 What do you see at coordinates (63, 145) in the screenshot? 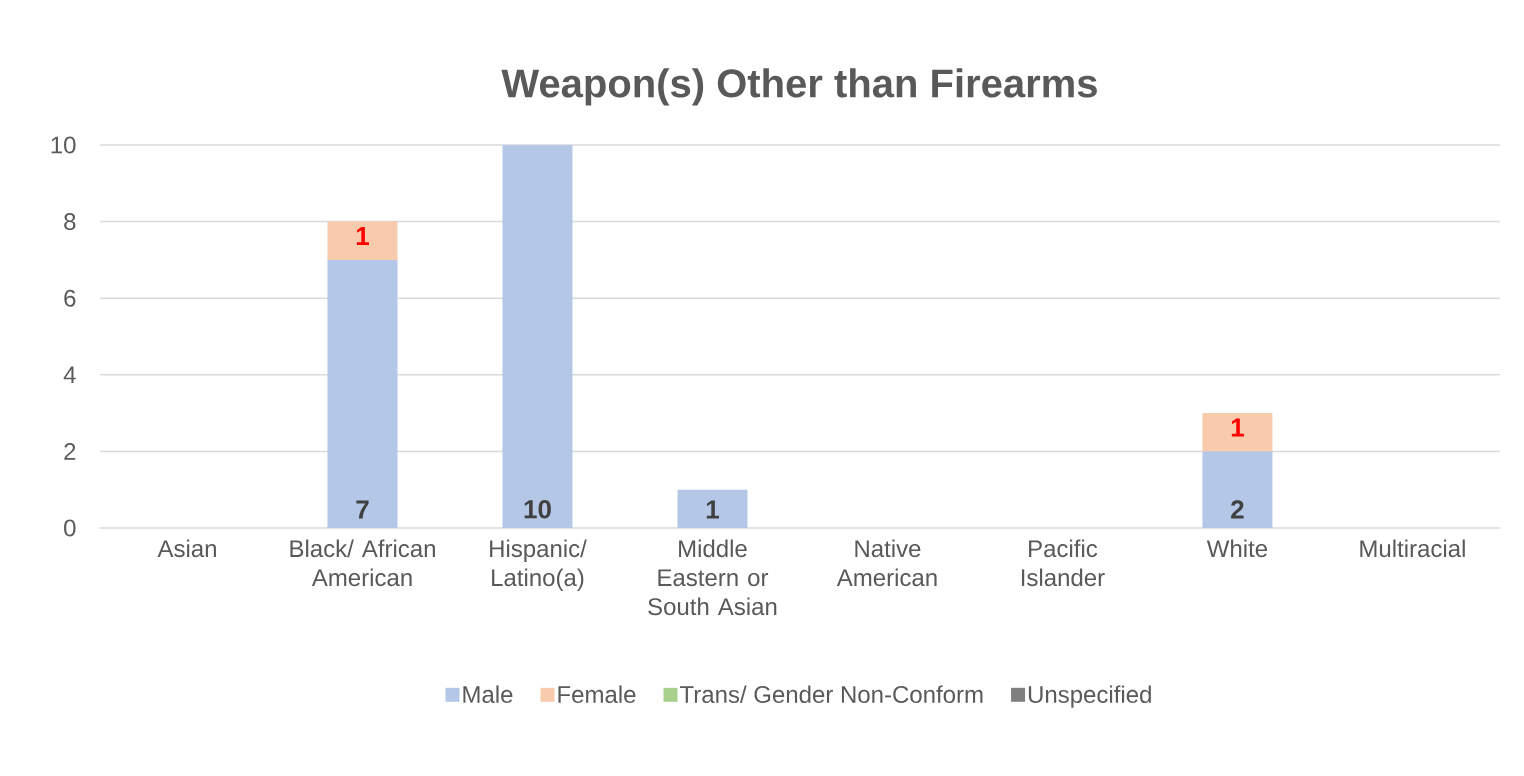
I see `y-tick-label: 10` at bounding box center [63, 145].